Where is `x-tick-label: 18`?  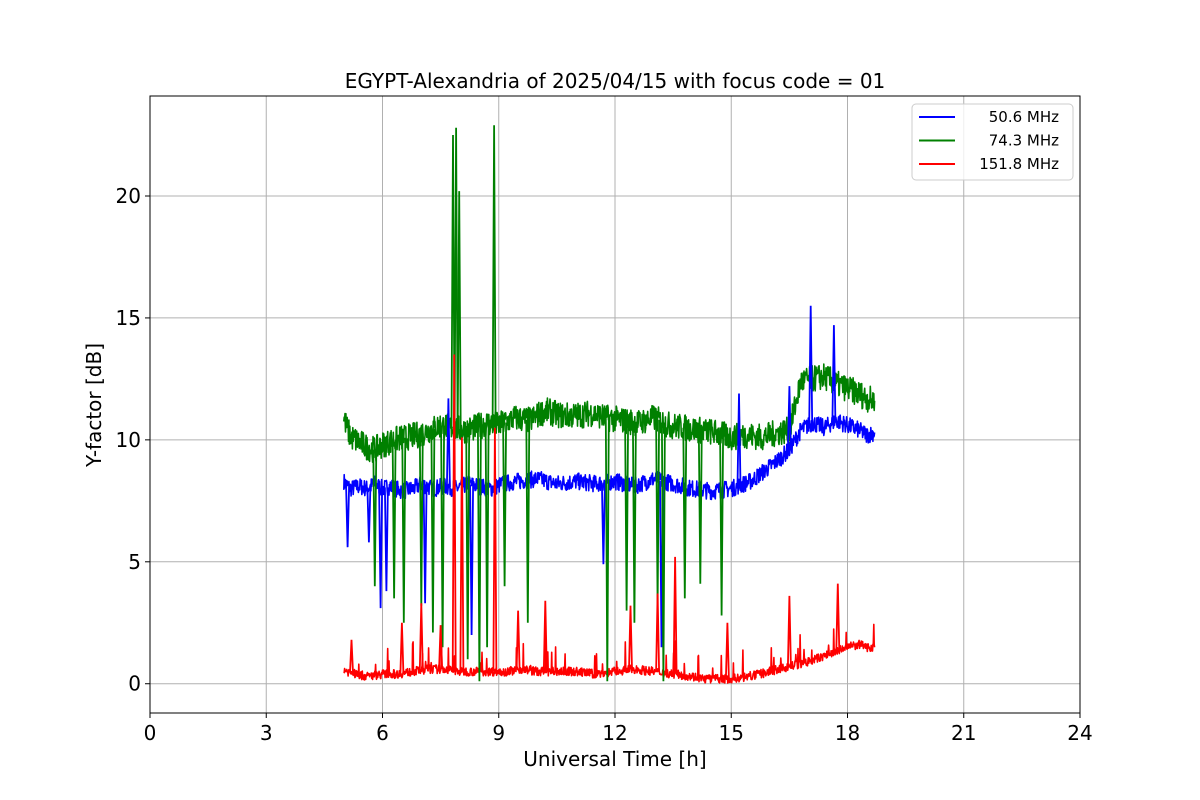 x-tick-label: 18 is located at coordinates (847, 733).